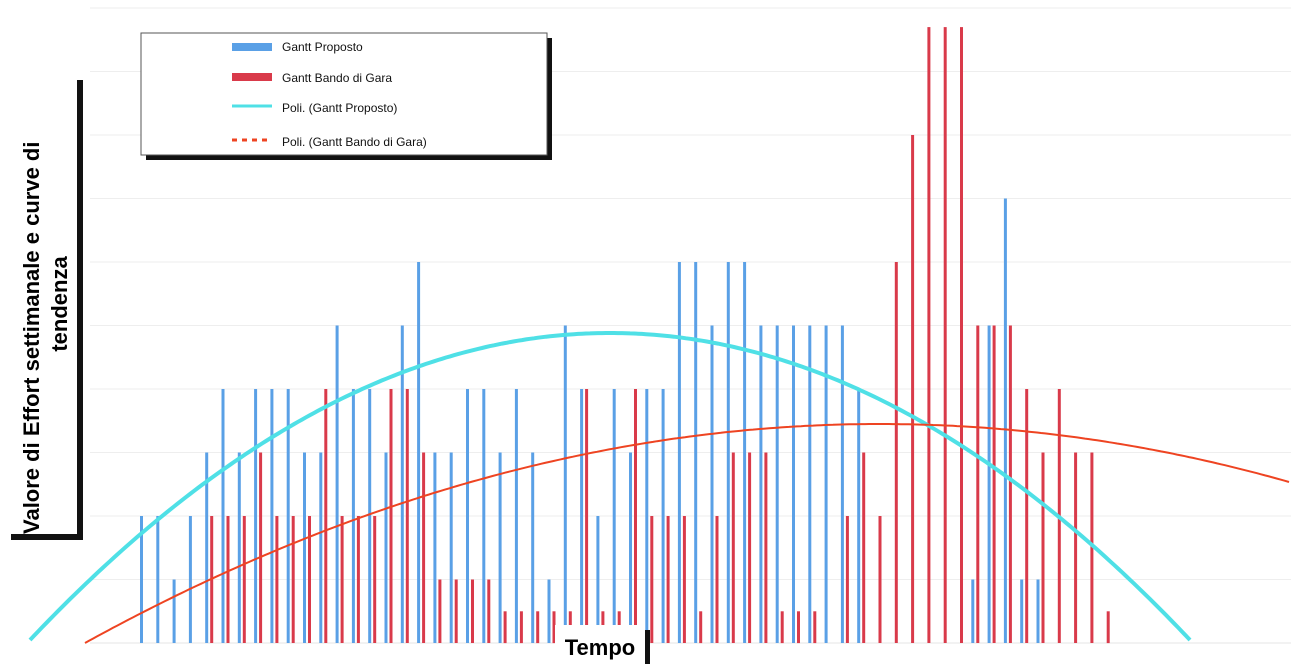 The height and width of the screenshot is (664, 1291). I want to click on legend-item-gantt-proposto: Gantt Proposto, so click(297, 47).